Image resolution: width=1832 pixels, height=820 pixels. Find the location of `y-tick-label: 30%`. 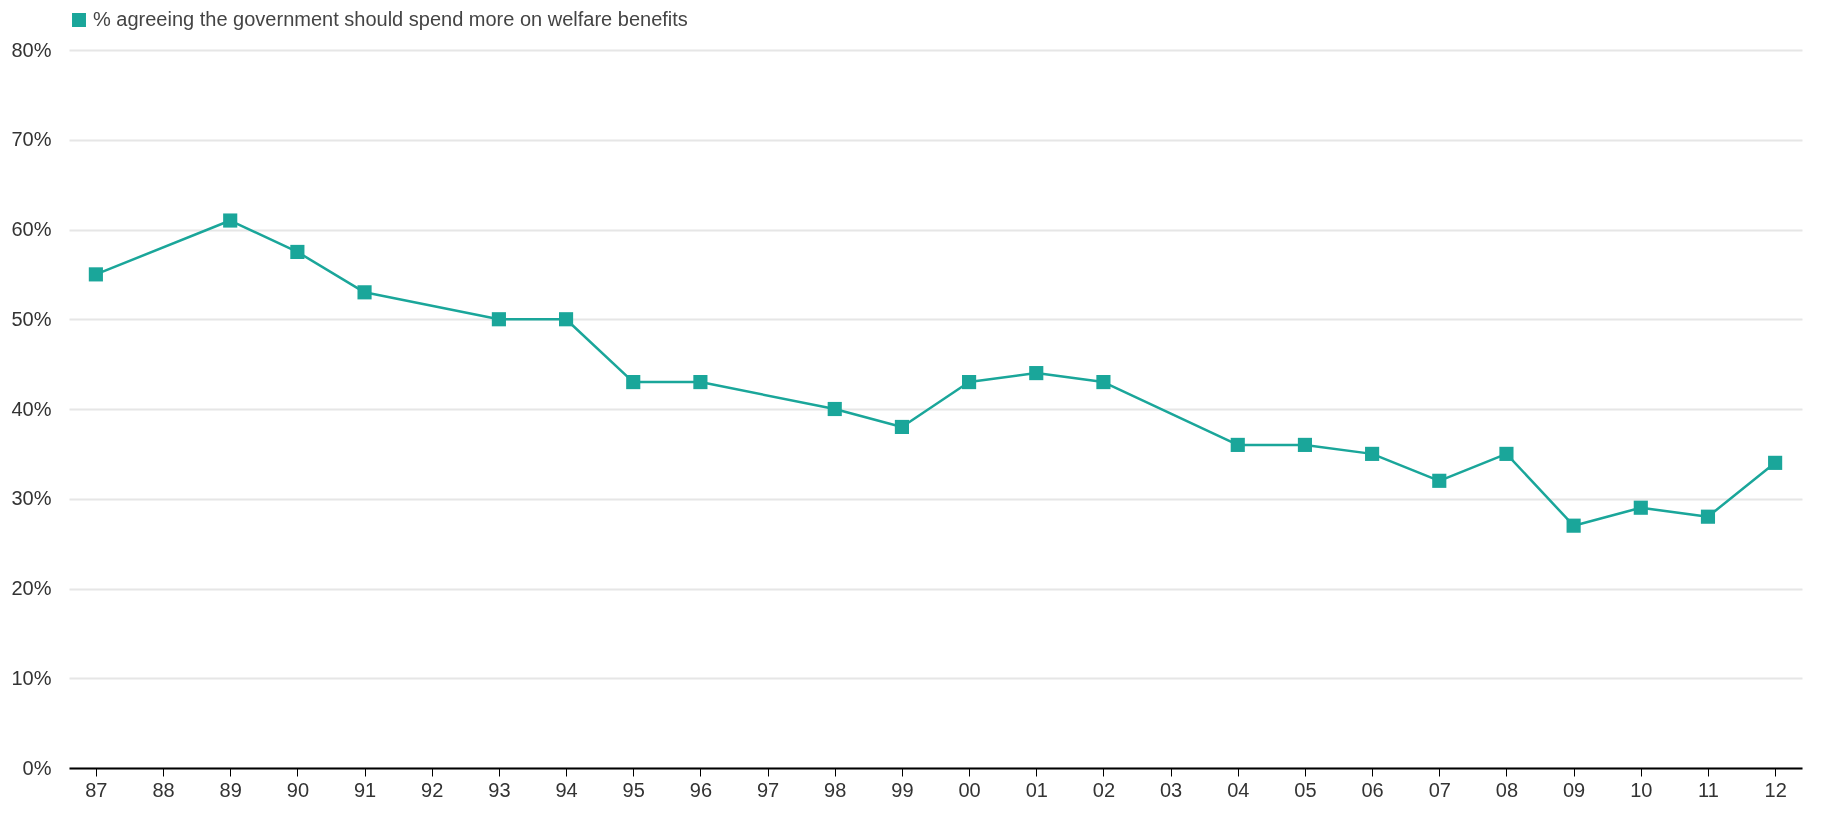

y-tick-label: 30% is located at coordinates (31, 498).